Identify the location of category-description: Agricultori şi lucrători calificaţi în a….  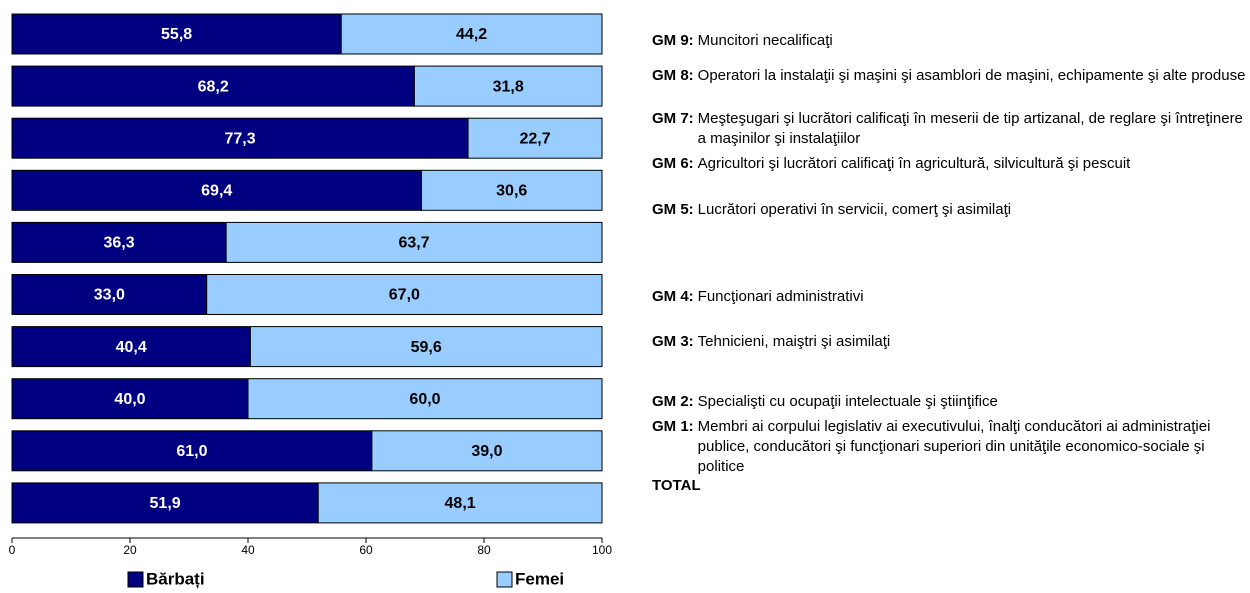
(914, 163).